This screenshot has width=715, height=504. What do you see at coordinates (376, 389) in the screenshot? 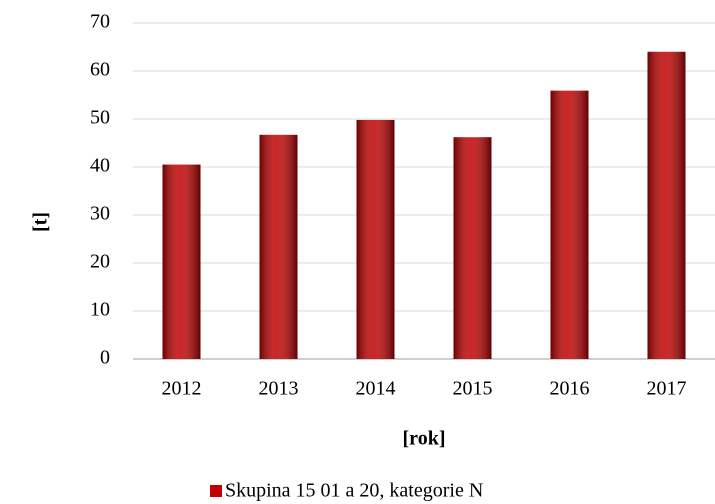
I see `x-tick-label: 2014` at bounding box center [376, 389].